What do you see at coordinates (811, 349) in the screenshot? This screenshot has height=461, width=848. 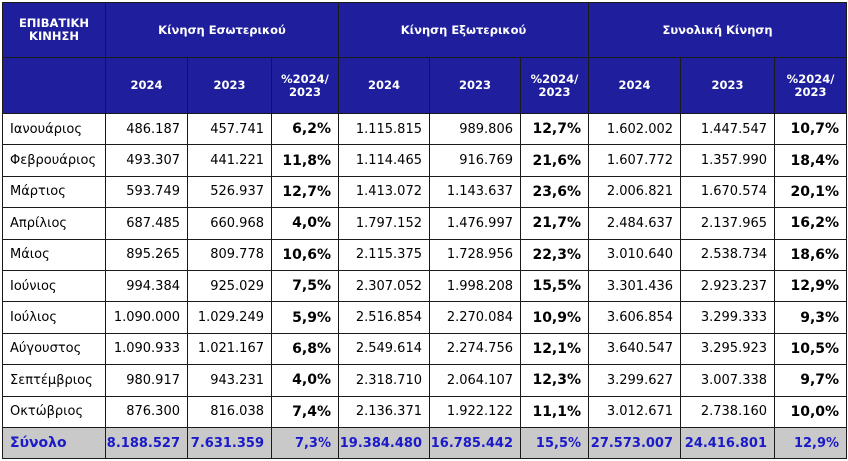 I see `pct-change-cell: 10,5%` at bounding box center [811, 349].